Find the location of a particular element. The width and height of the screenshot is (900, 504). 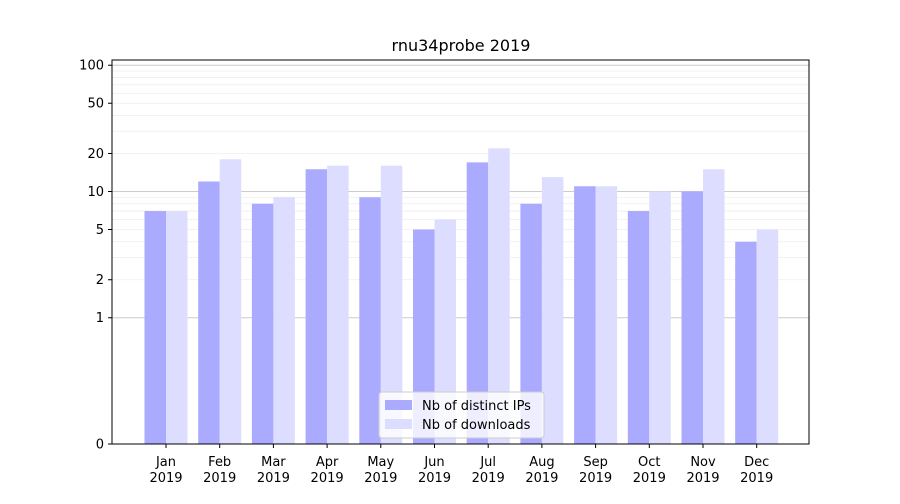

bar-downloads-may is located at coordinates (391, 304).